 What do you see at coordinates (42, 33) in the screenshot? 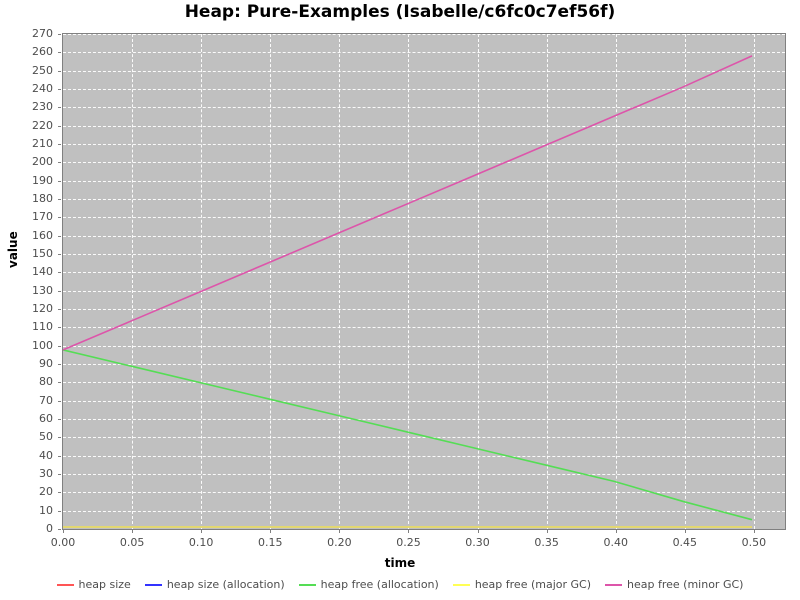
I see `y-tick-label: 270` at bounding box center [42, 33].